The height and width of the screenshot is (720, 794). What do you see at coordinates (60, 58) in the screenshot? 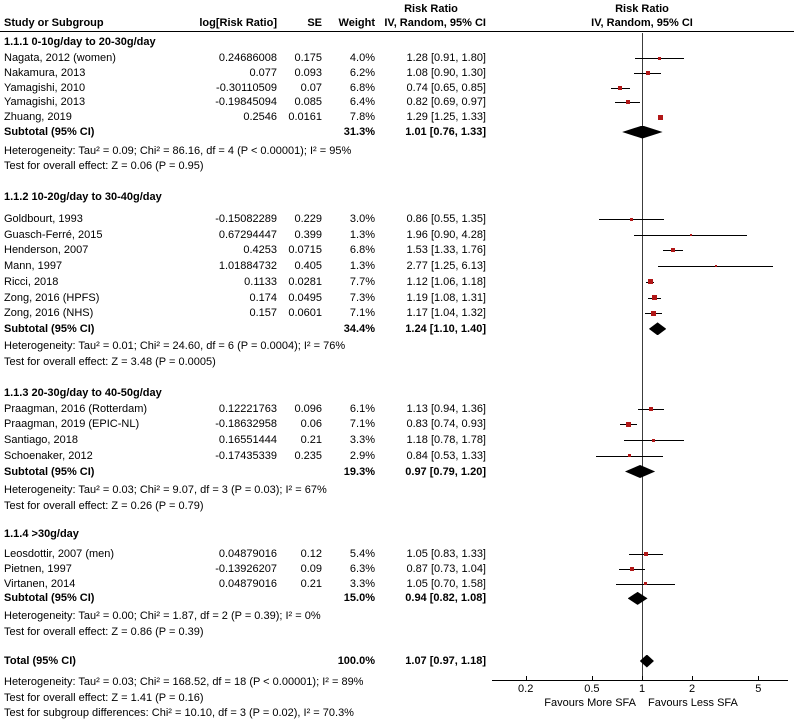
I see `study-name: Nagata, 2012 (women)` at bounding box center [60, 58].